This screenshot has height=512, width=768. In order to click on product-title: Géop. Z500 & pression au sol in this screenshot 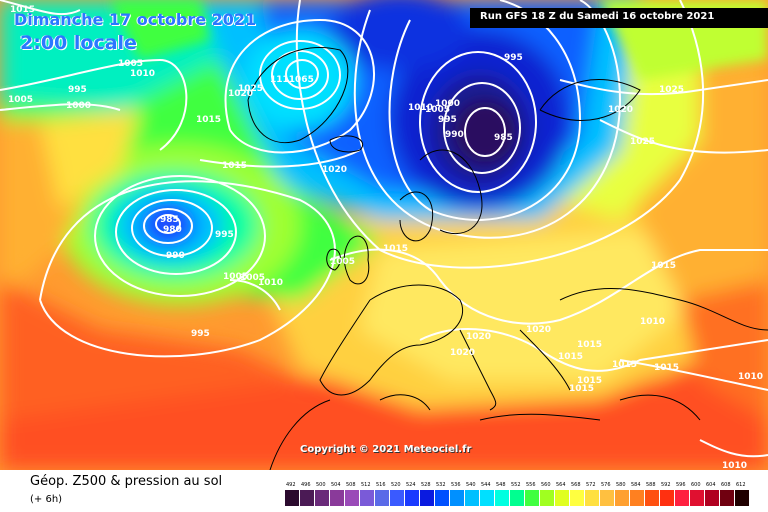, I will do `click(126, 481)`.